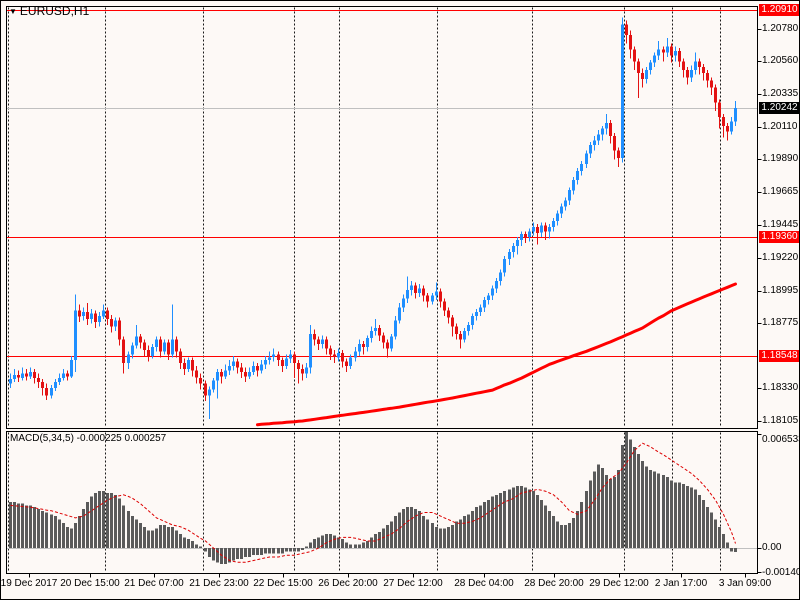 The height and width of the screenshot is (600, 800). I want to click on time-axis-label: 22 Dec 15:00, so click(283, 583).